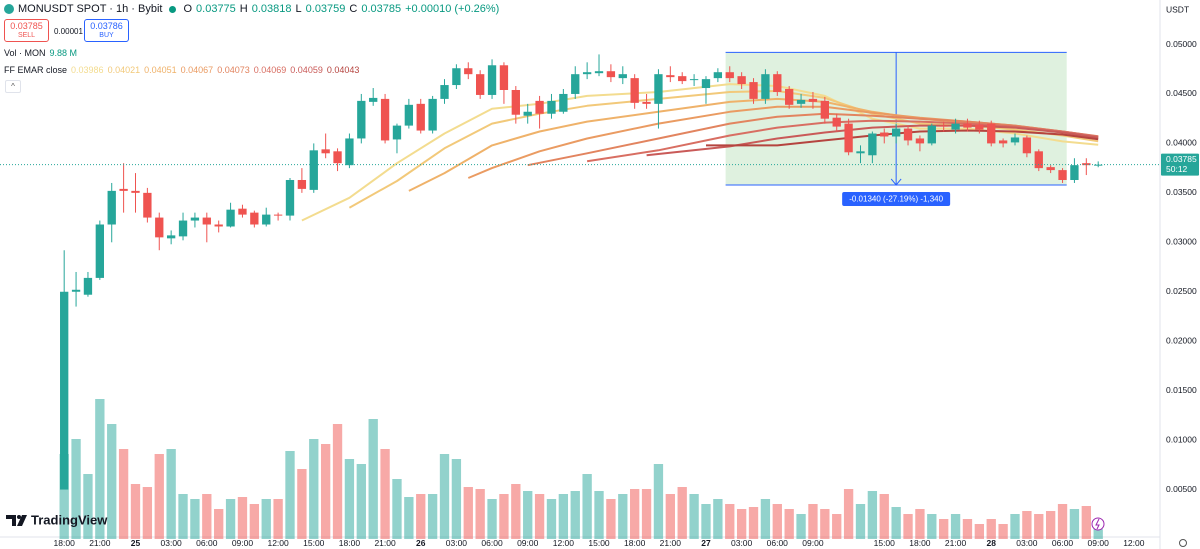  Describe the element at coordinates (896, 198) in the screenshot. I see `measure-label-box` at that location.